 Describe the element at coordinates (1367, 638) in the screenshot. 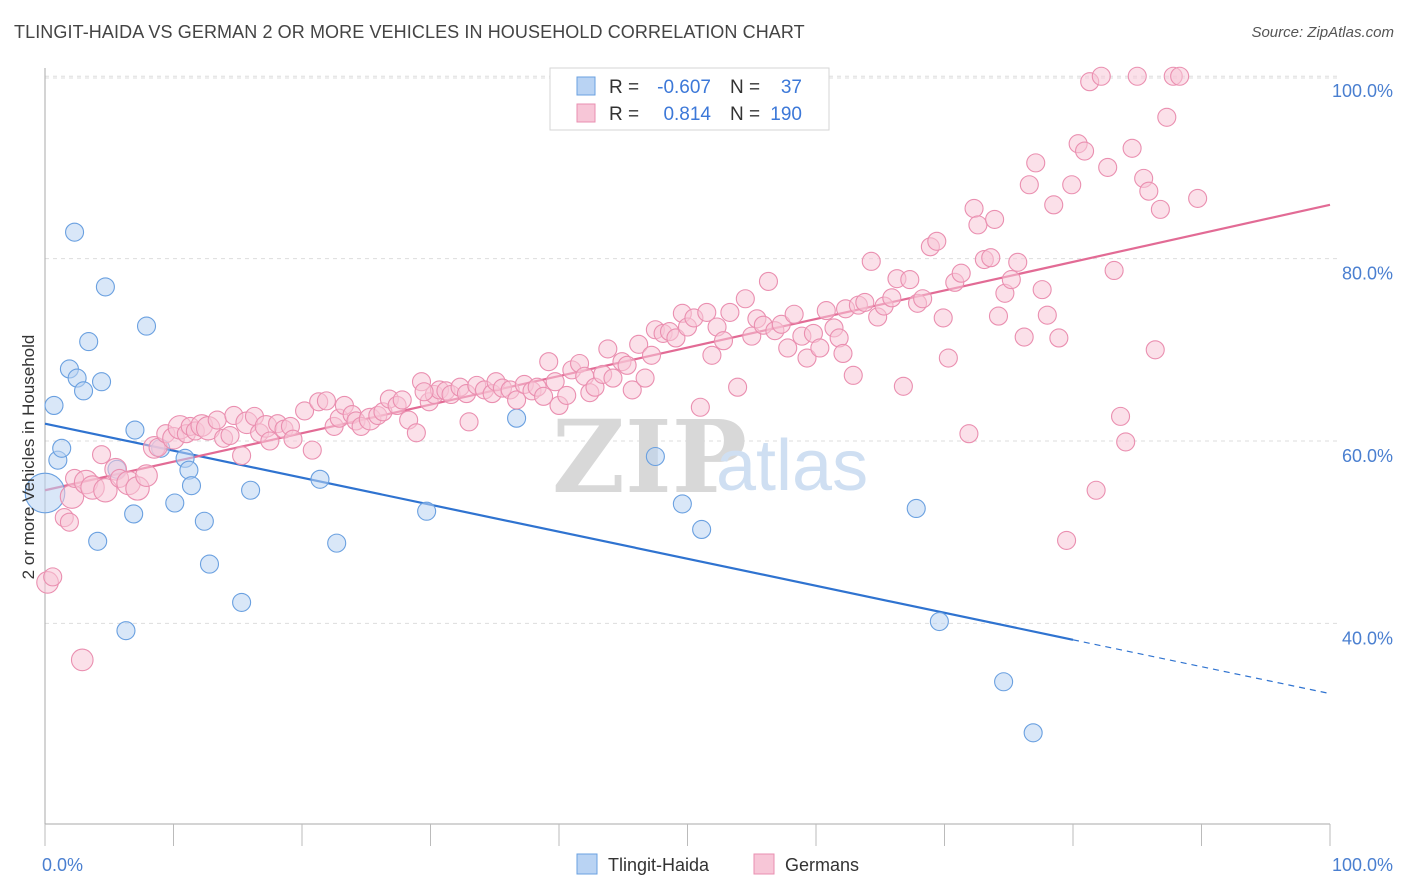

I see `y-tick-label: 40.0%` at that location.